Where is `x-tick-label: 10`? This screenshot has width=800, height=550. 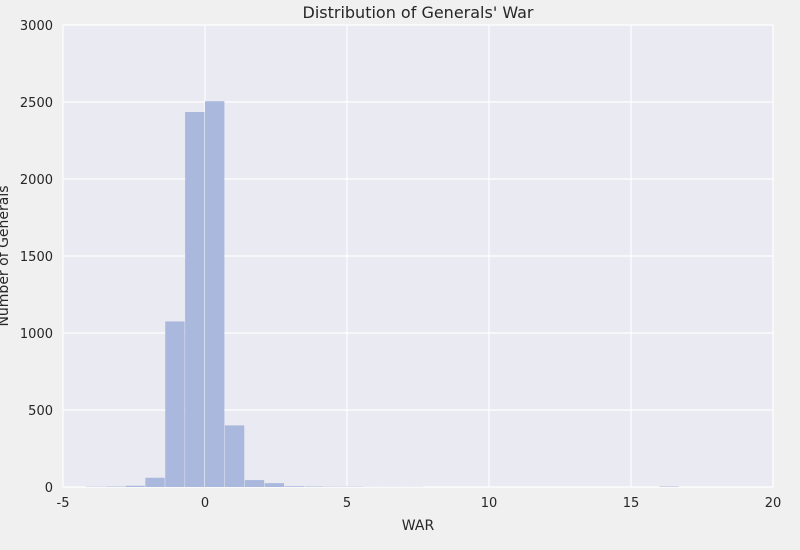
x-tick-label: 10 is located at coordinates (489, 503).